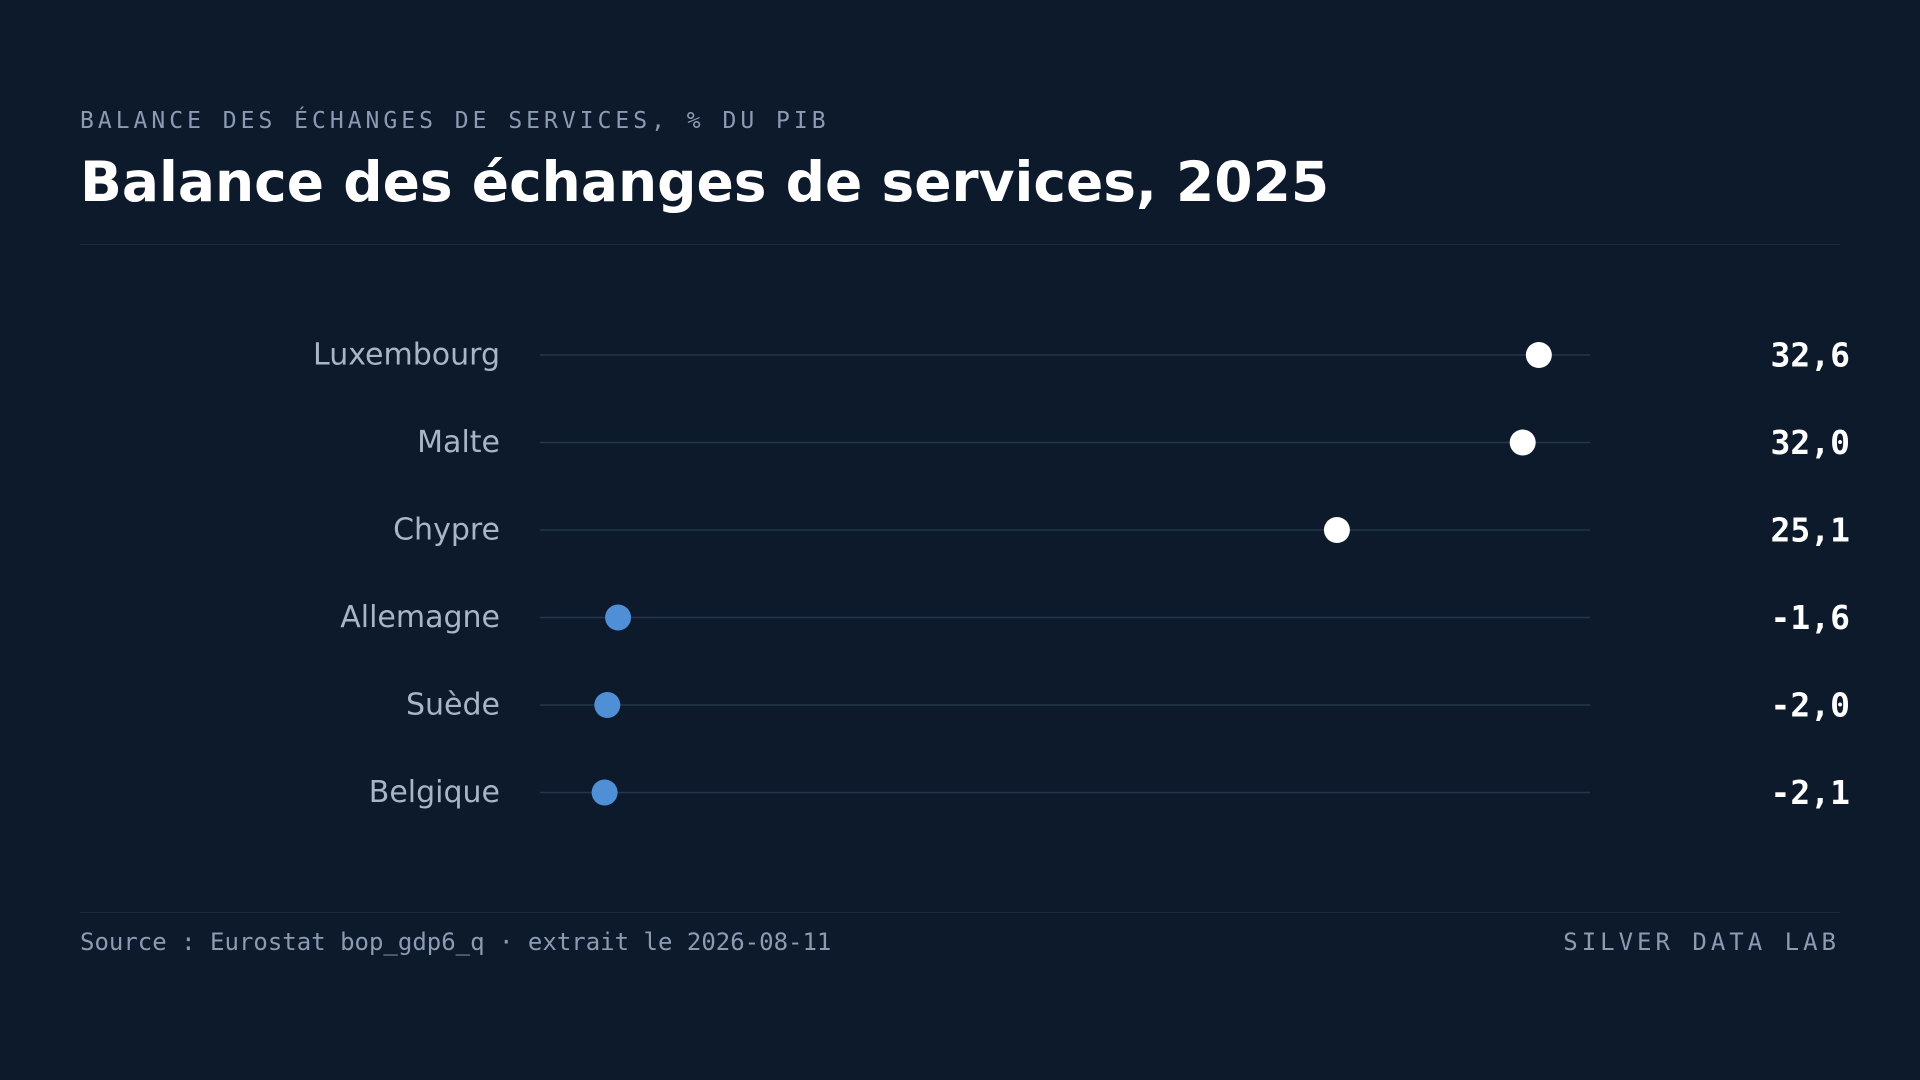 This screenshot has width=1920, height=1080. I want to click on value-label: 25,1, so click(1810, 530).